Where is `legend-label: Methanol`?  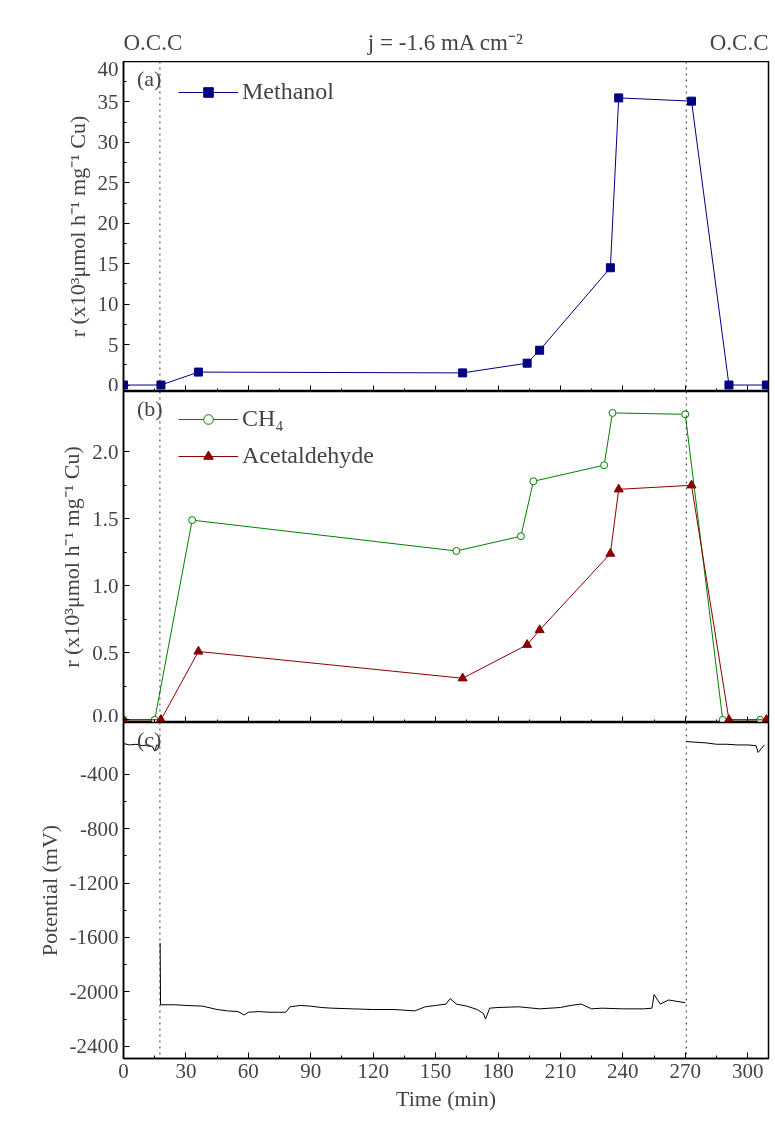
legend-label: Methanol is located at coordinates (288, 91).